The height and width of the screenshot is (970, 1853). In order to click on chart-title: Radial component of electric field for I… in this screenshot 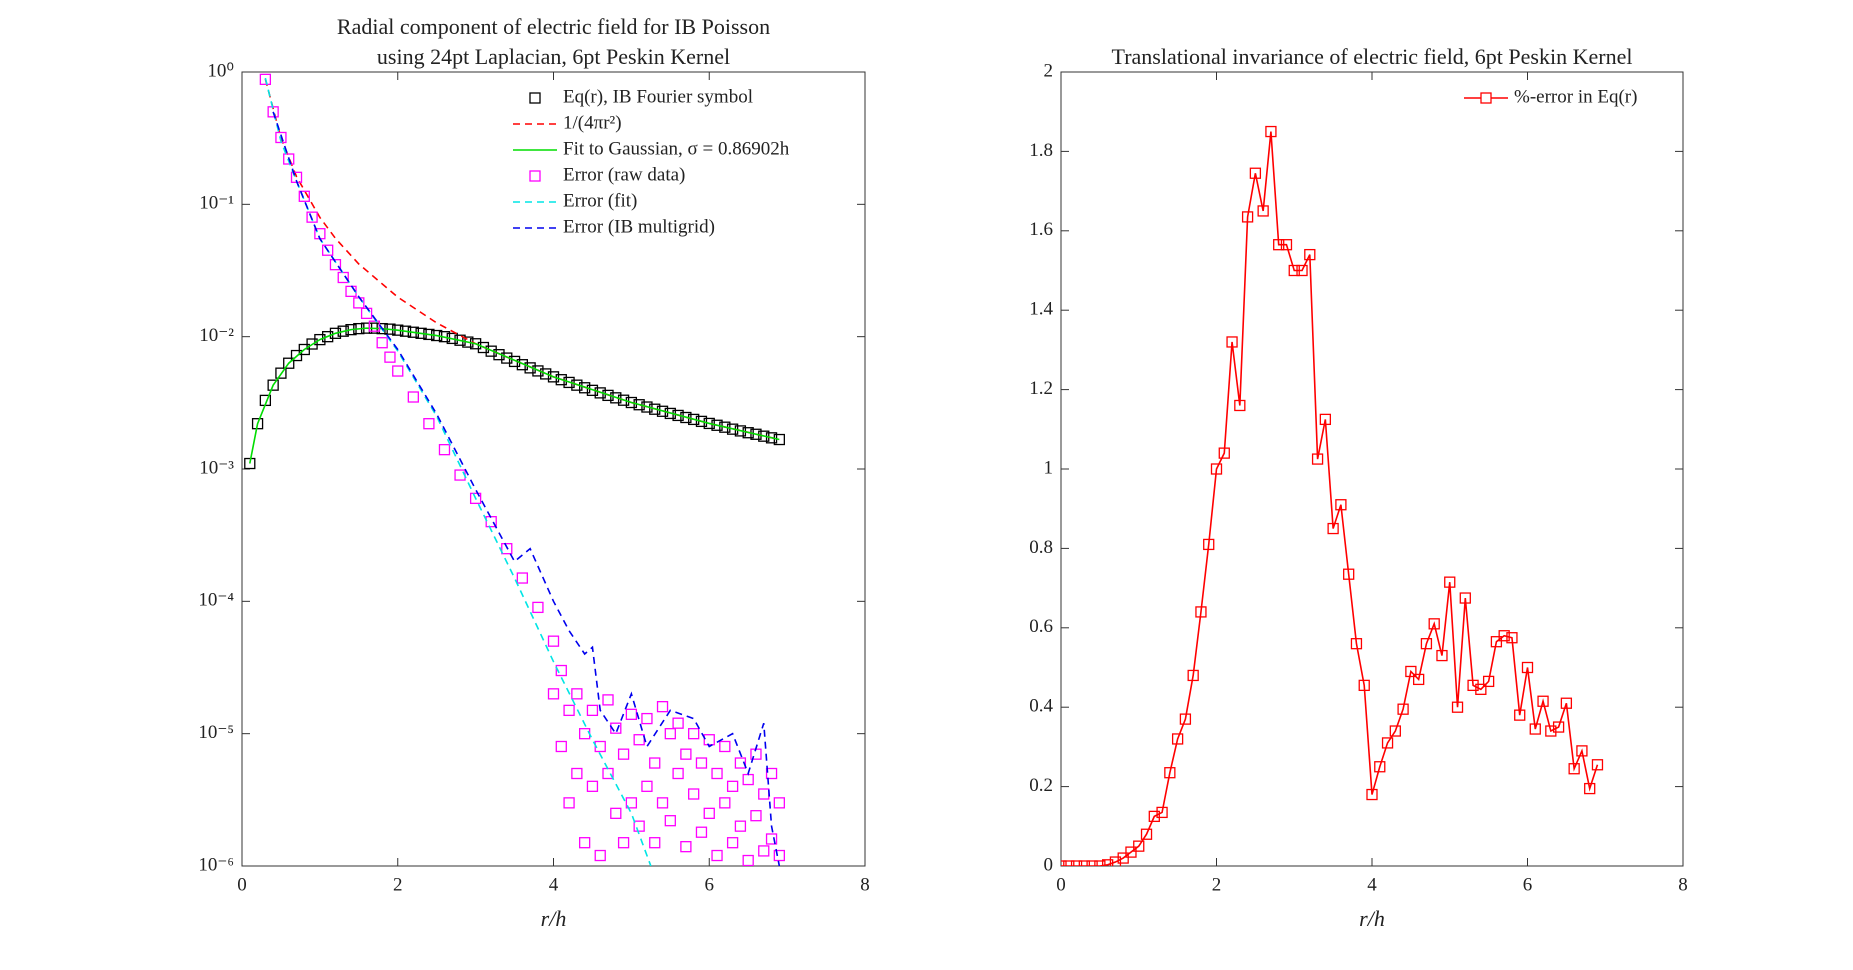, I will do `click(553, 26)`.